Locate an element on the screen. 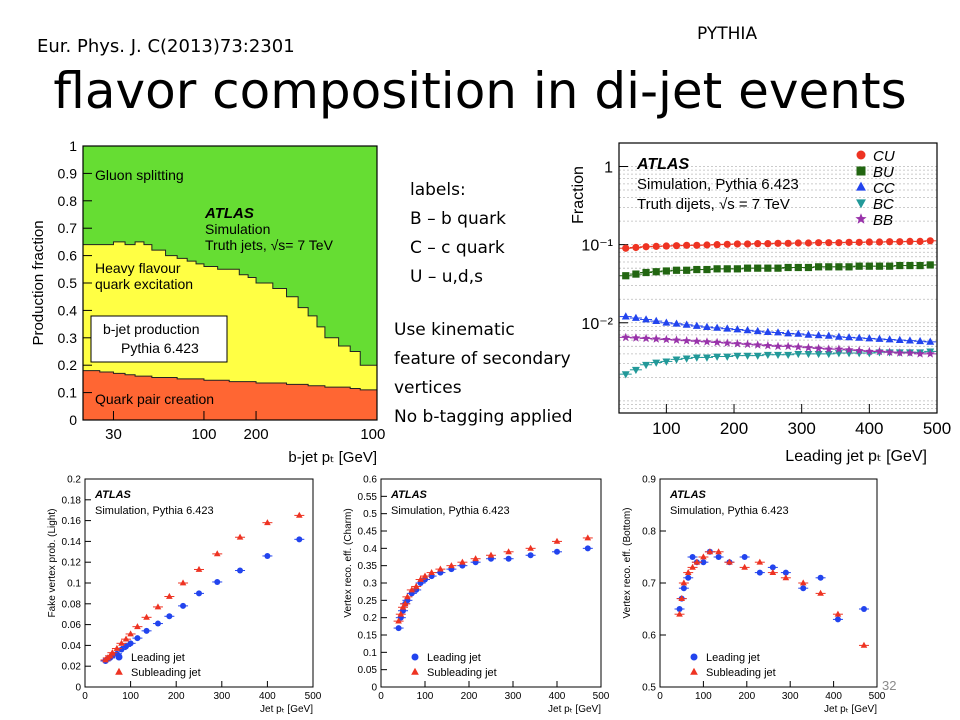 The image size is (960, 720). heavy-flavour-excitation-region is located at coordinates (230, 331).